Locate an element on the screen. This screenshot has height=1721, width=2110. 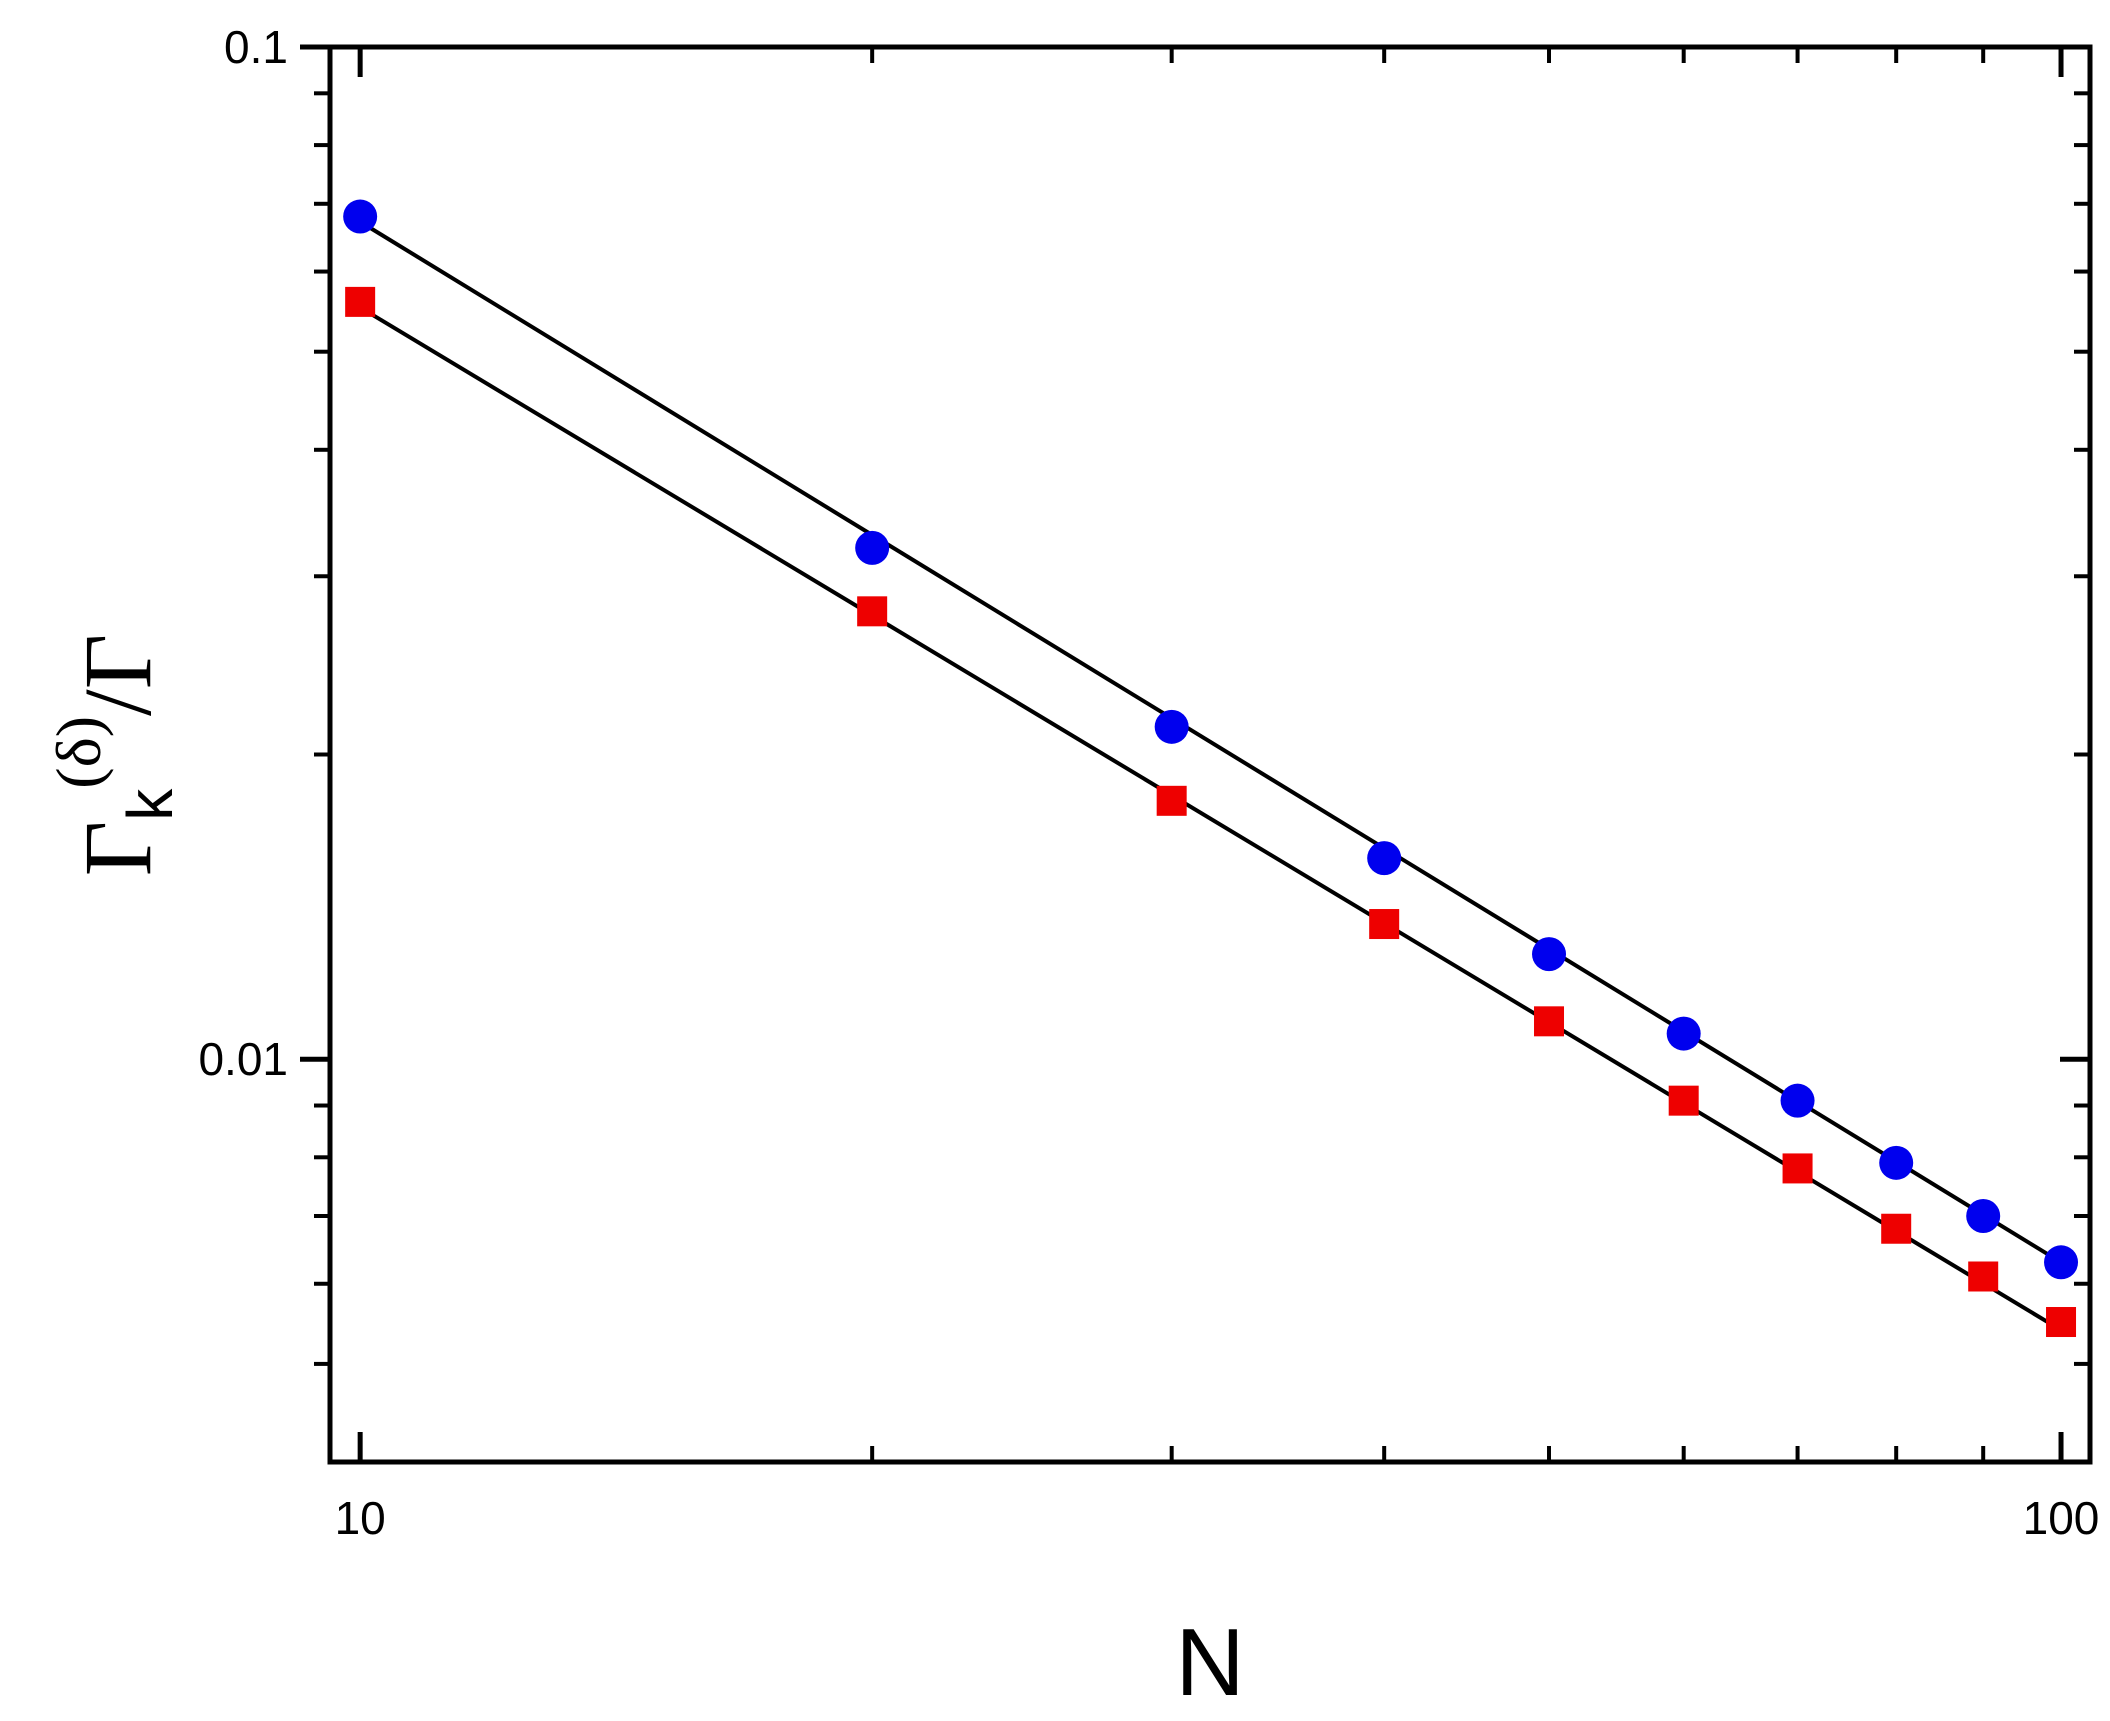
y-axis-title-sub: k is located at coordinates (150, 804).